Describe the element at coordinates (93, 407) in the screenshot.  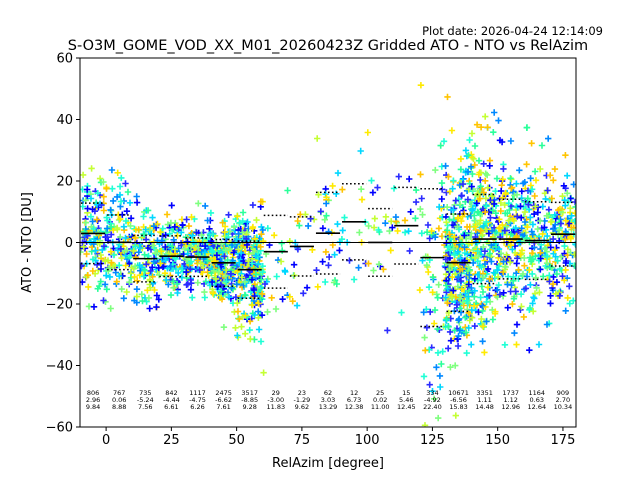
I see `bin-std-label: 9.84` at that location.